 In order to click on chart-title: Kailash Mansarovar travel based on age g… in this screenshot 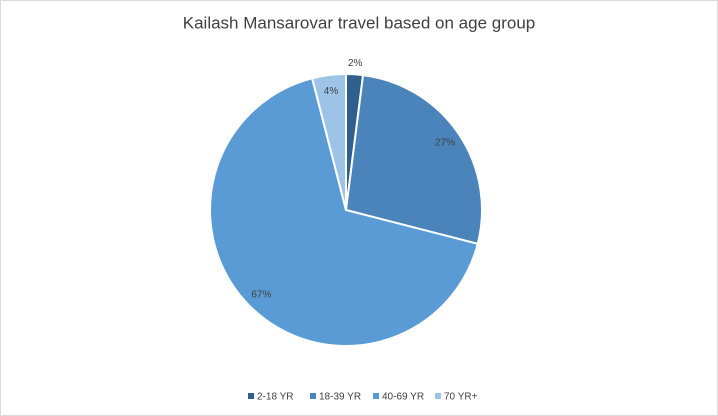, I will do `click(359, 22)`.